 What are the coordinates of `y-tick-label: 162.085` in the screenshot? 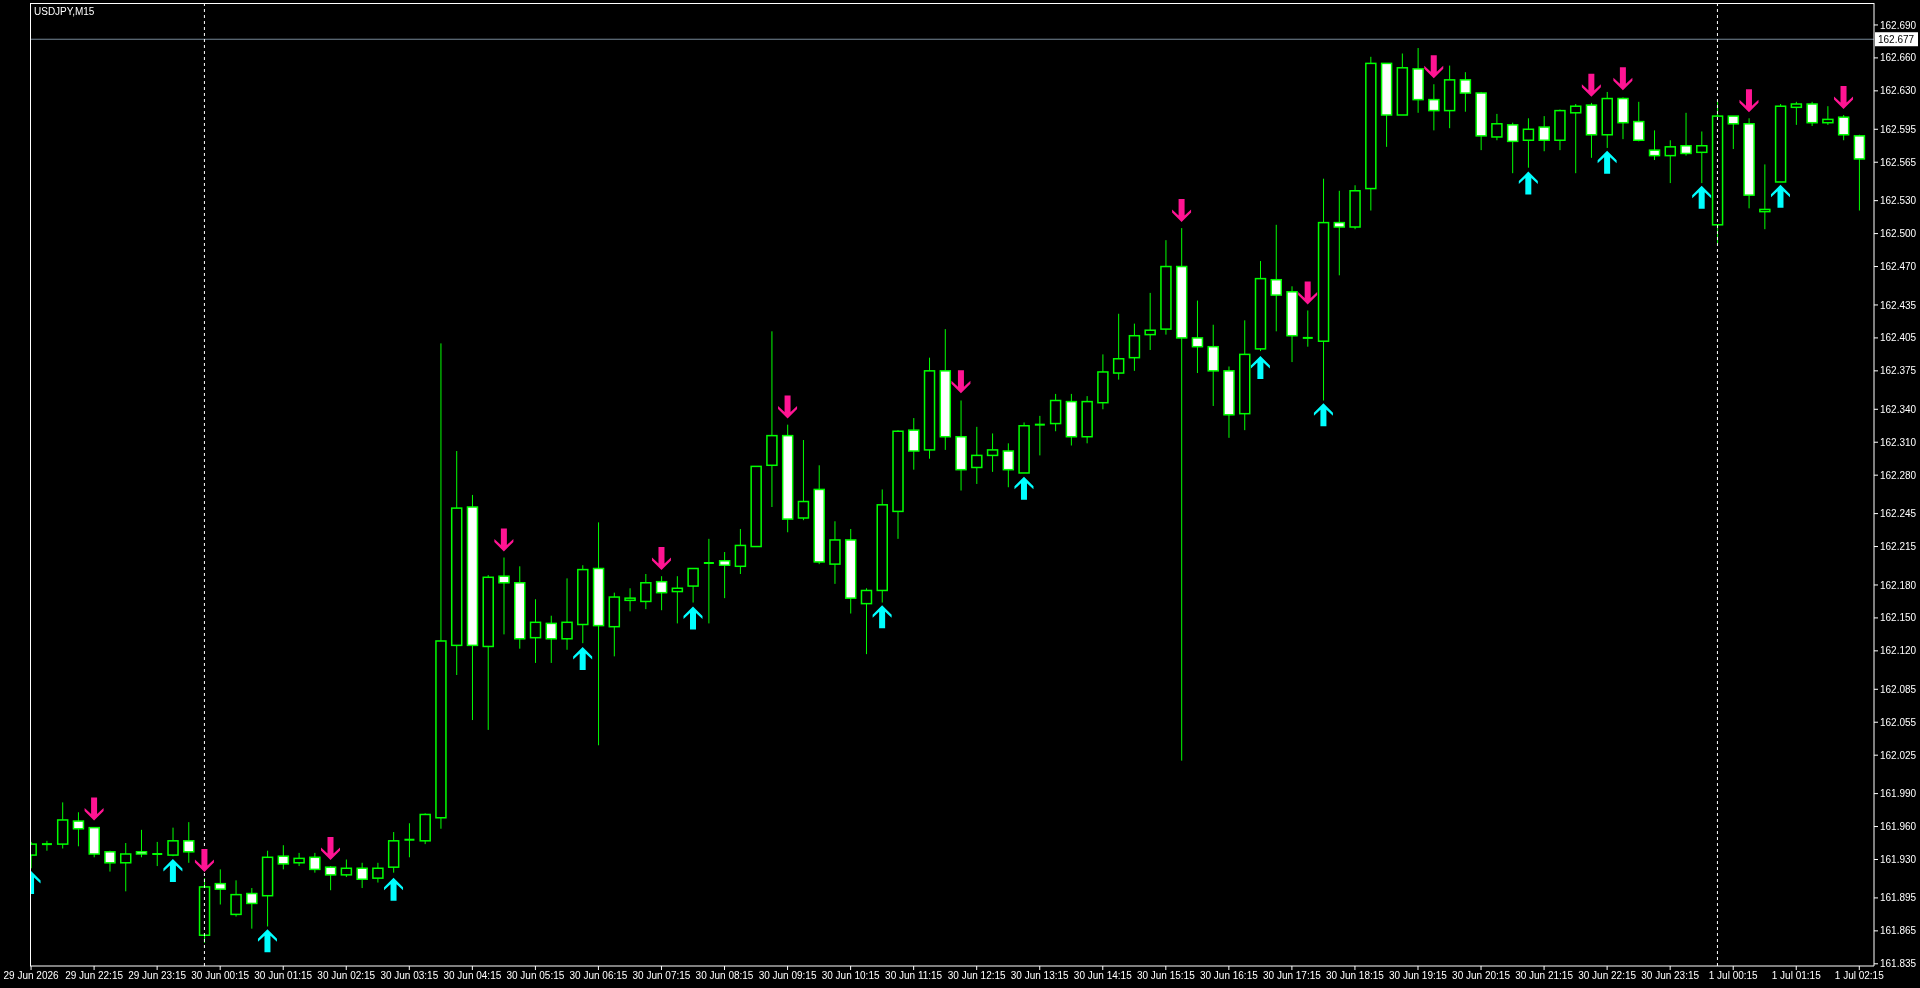 It's located at (1898, 689).